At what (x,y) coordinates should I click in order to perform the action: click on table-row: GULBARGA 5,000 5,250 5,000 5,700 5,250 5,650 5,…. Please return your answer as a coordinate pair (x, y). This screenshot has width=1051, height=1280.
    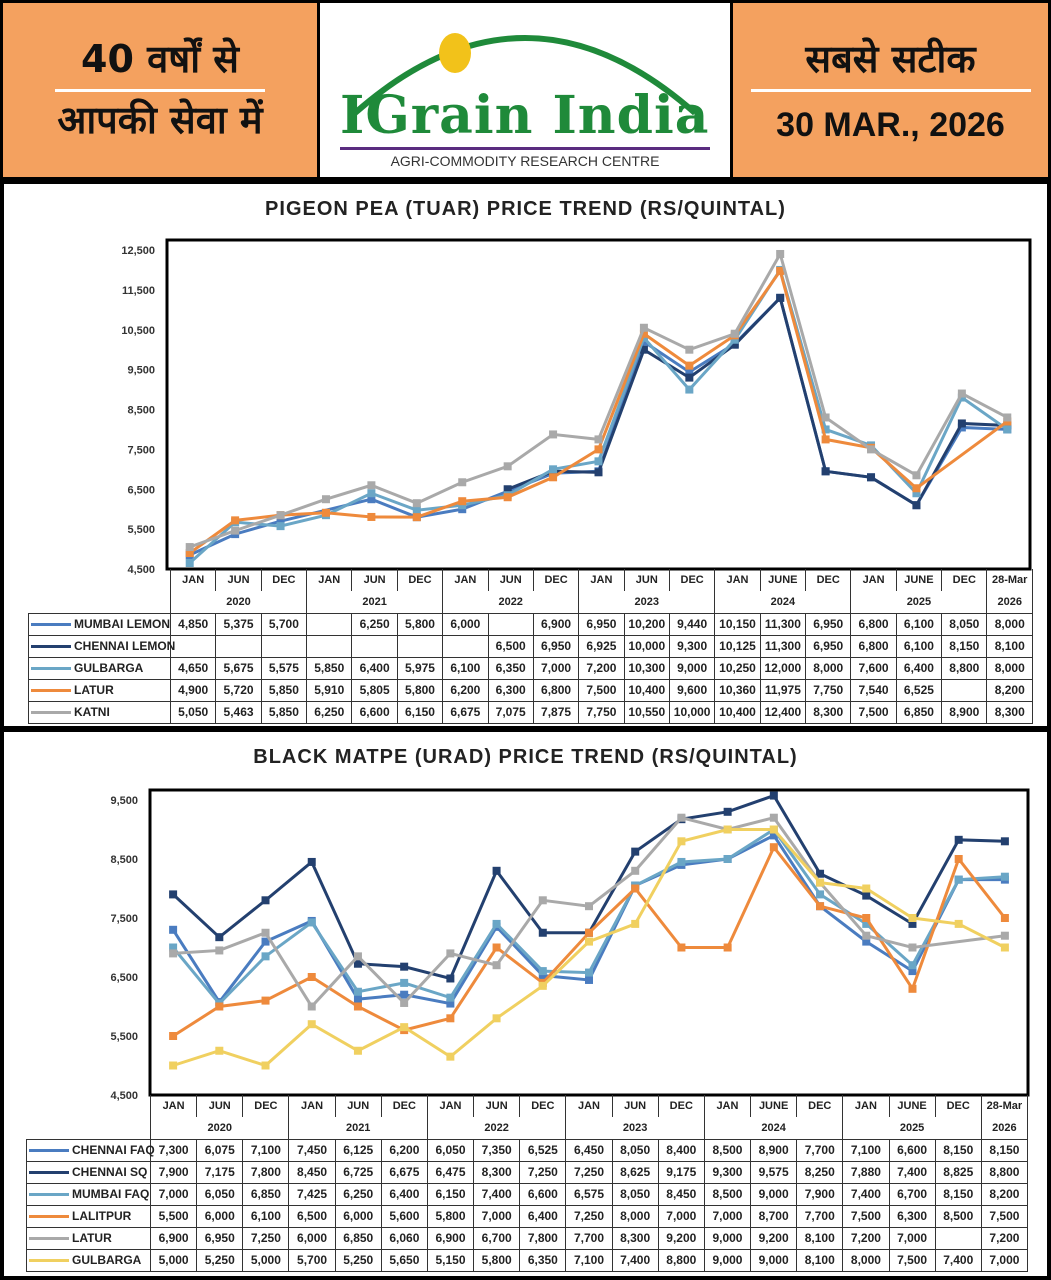
    Looking at the image, I should click on (527, 1260).